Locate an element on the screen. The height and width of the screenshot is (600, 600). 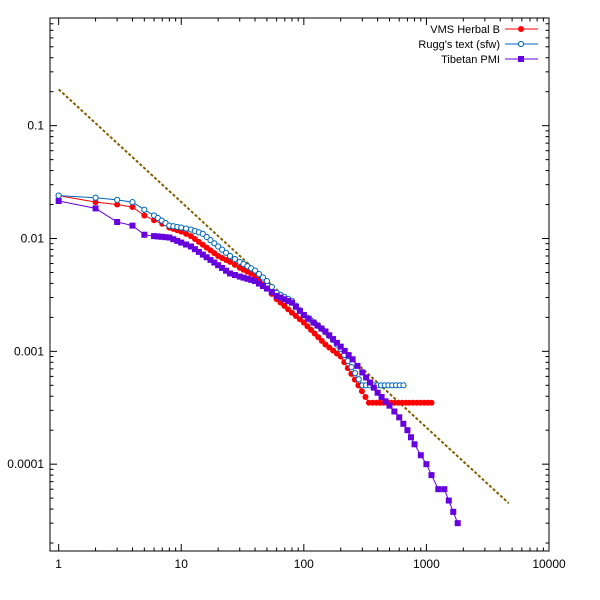
x-tick-label: 10 is located at coordinates (182, 564).